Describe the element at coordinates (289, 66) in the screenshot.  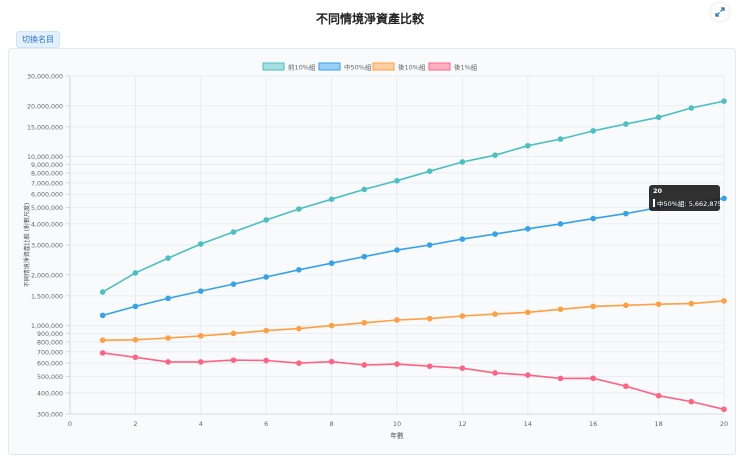
I see `legend-item: 前10%組` at that location.